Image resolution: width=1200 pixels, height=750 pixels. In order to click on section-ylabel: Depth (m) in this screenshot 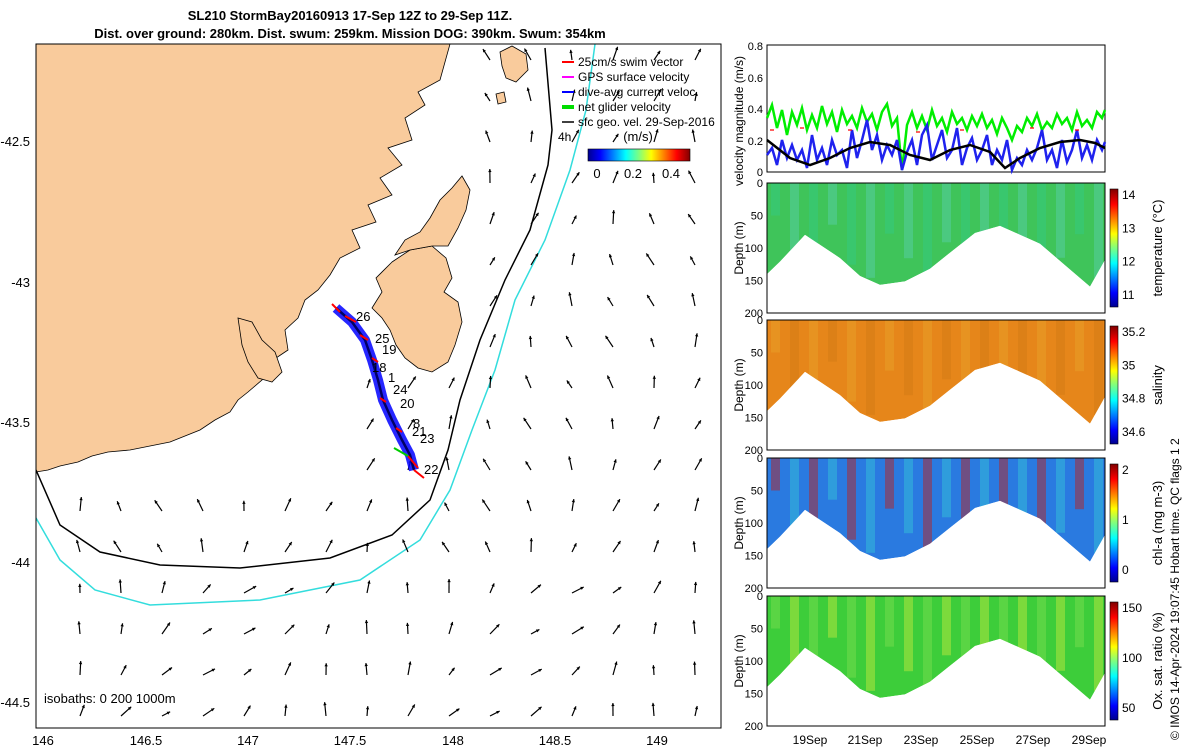, I will do `click(739, 247)`.